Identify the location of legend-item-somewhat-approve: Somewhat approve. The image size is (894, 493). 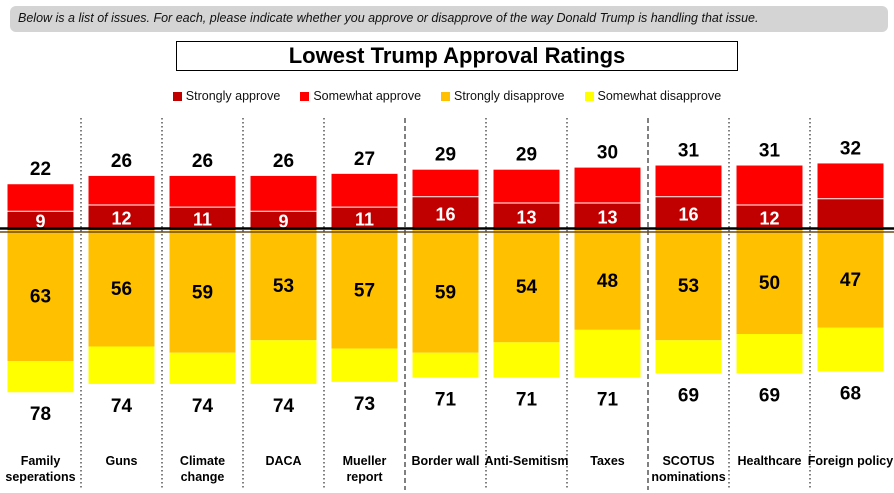
(360, 96).